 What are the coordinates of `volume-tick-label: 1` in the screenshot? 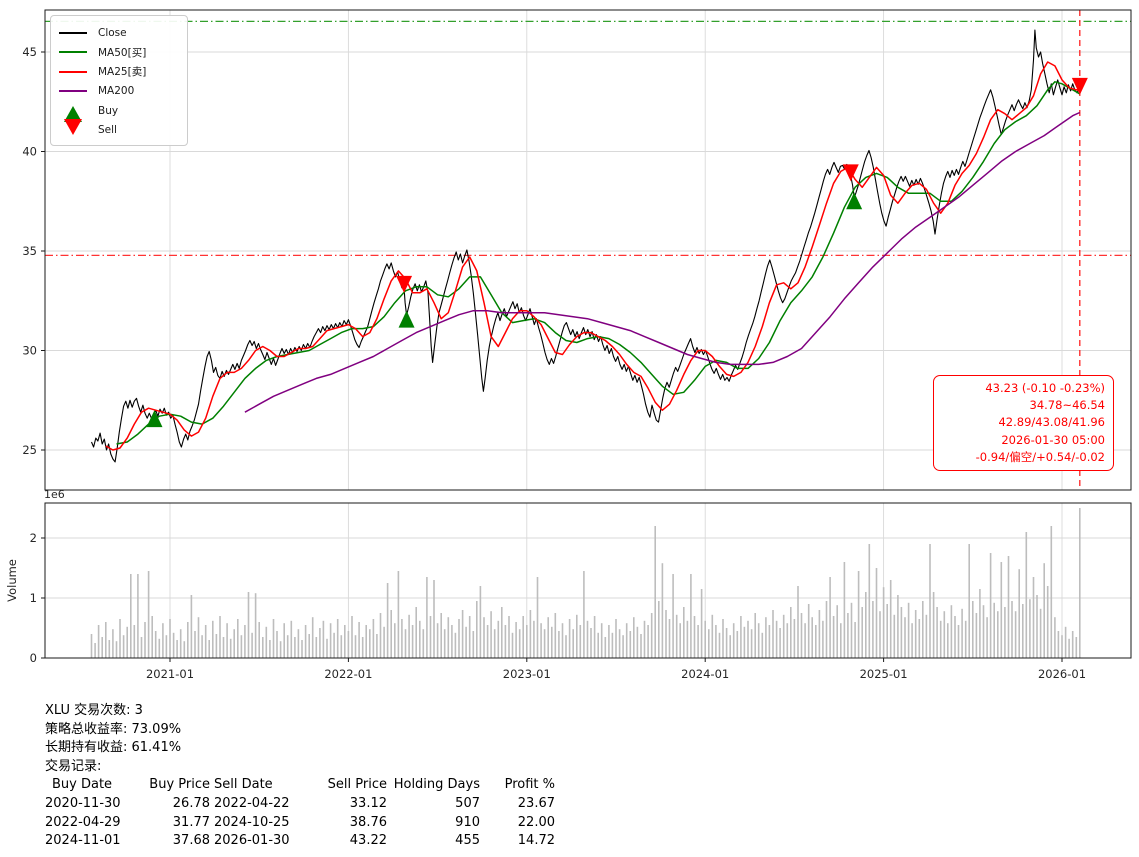 It's located at (33, 598).